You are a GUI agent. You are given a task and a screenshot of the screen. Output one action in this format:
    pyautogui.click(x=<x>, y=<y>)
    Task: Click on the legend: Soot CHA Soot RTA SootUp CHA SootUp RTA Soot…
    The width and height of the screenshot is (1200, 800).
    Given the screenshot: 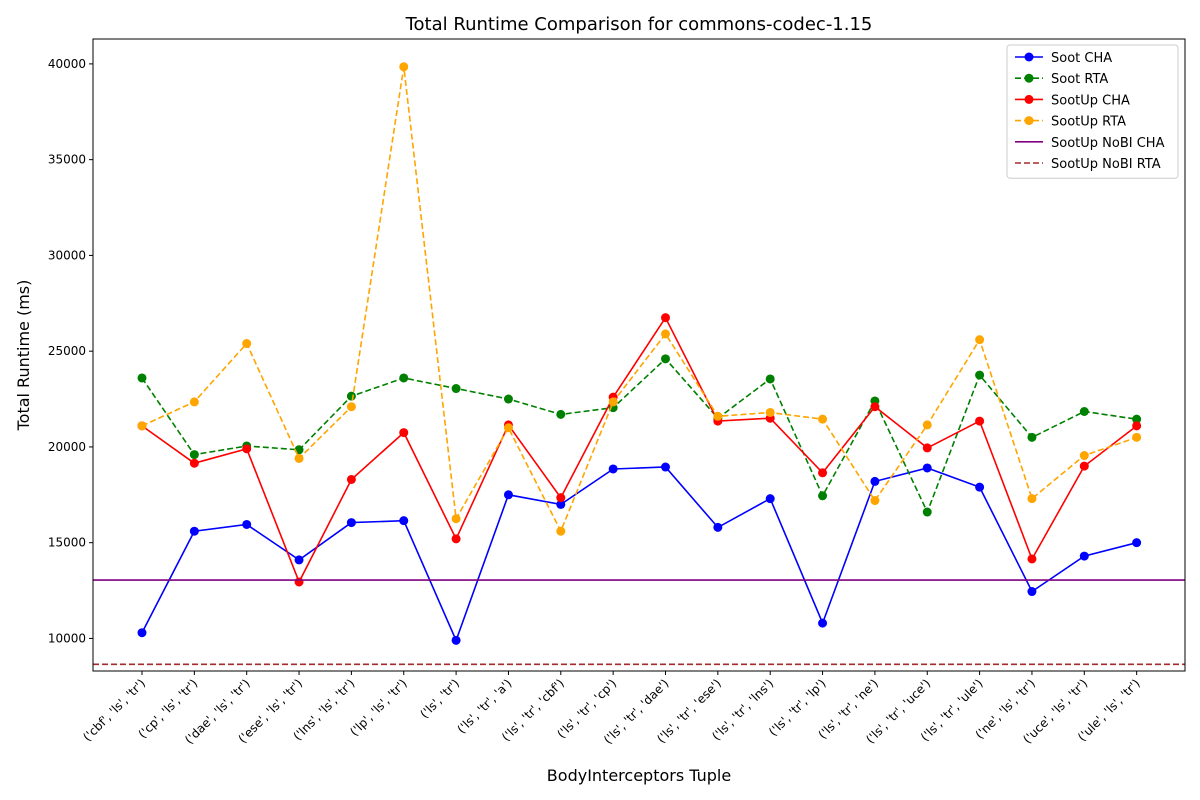 What is the action you would take?
    pyautogui.click(x=1092, y=111)
    